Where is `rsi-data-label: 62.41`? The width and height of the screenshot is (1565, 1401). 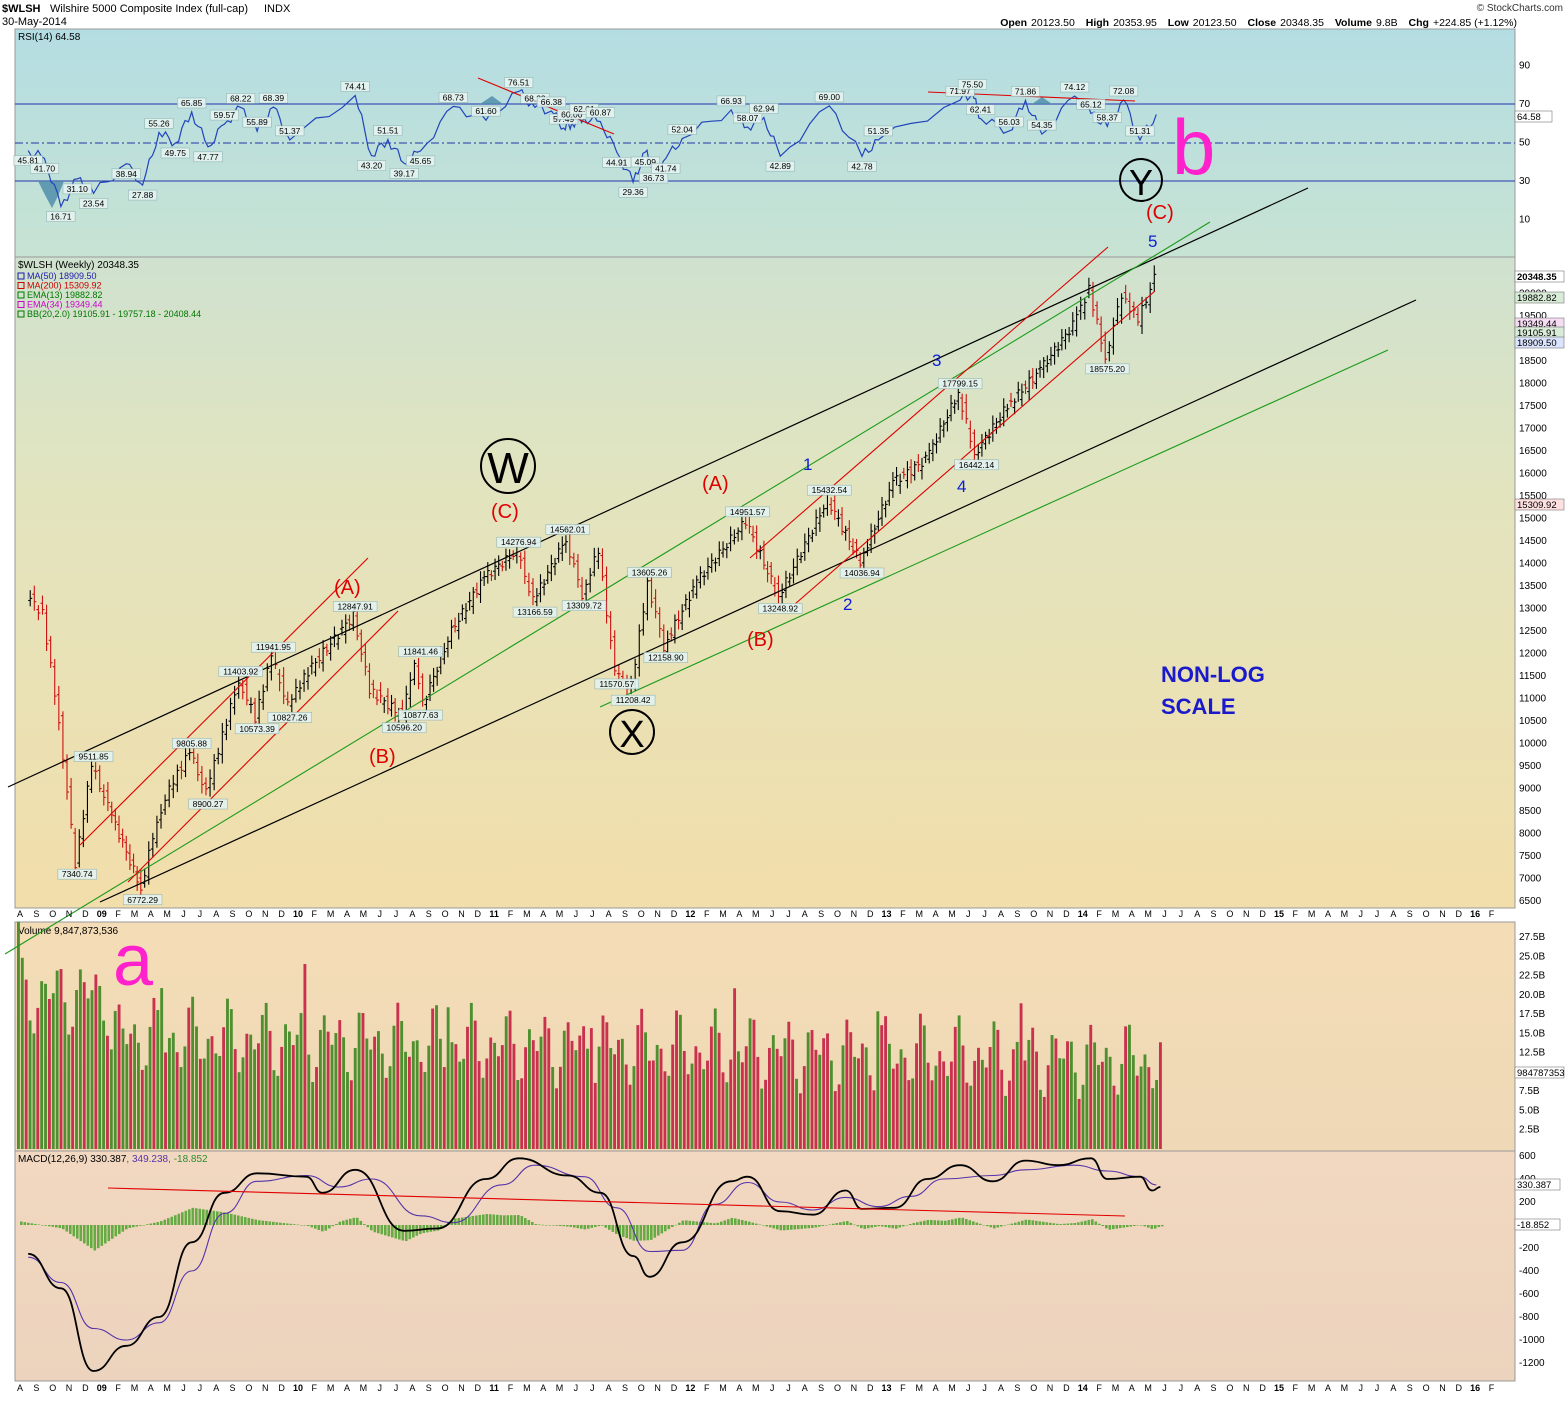 rsi-data-label: 62.41 is located at coordinates (981, 109).